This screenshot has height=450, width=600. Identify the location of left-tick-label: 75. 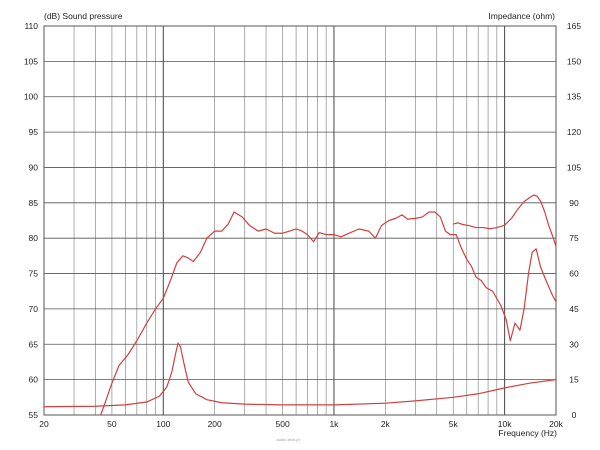
(34, 274).